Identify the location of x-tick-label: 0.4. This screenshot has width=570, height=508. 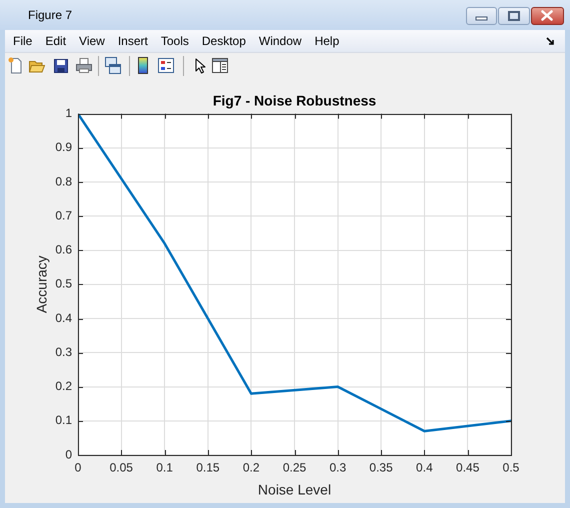
(425, 467).